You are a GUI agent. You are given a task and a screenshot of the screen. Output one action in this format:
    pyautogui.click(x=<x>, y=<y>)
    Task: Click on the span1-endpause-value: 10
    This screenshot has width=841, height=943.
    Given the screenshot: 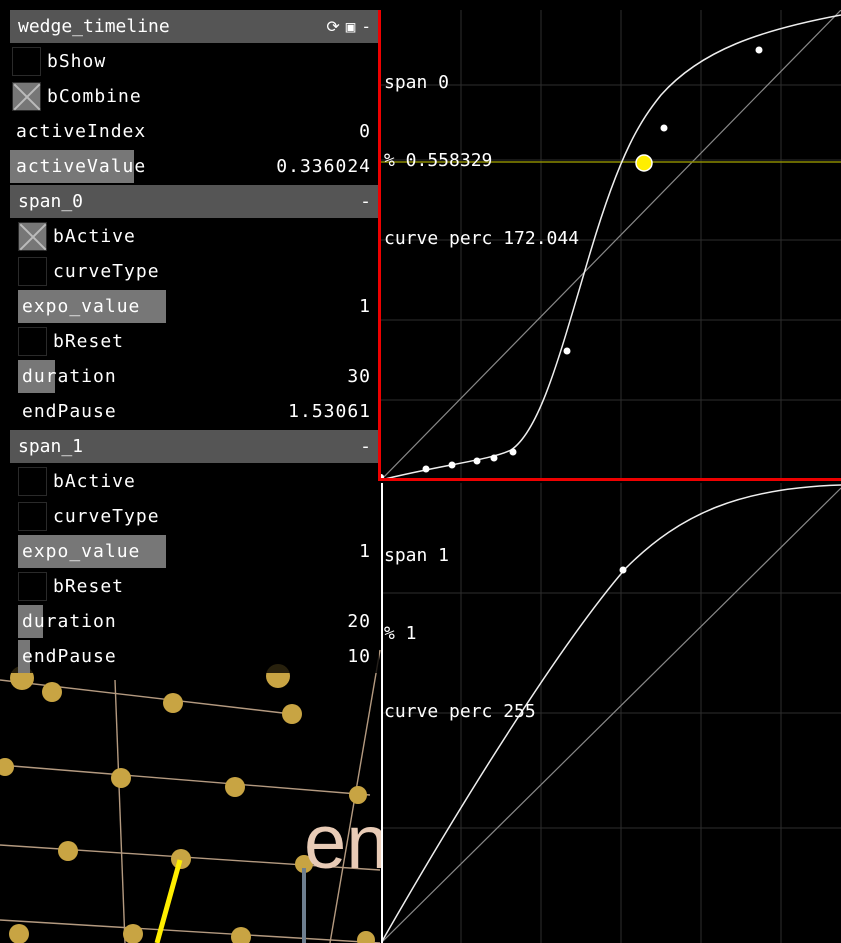 What is the action you would take?
    pyautogui.click(x=359, y=656)
    